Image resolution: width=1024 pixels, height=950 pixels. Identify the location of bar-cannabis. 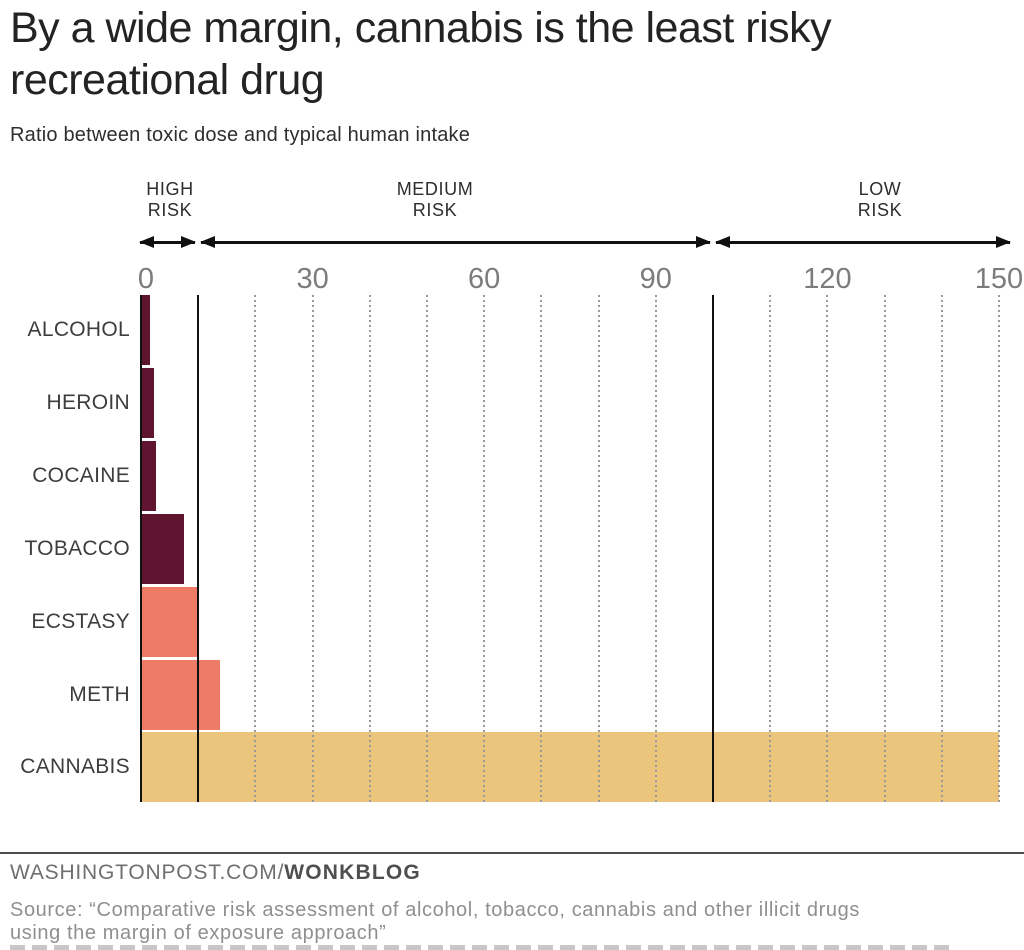
(570, 767).